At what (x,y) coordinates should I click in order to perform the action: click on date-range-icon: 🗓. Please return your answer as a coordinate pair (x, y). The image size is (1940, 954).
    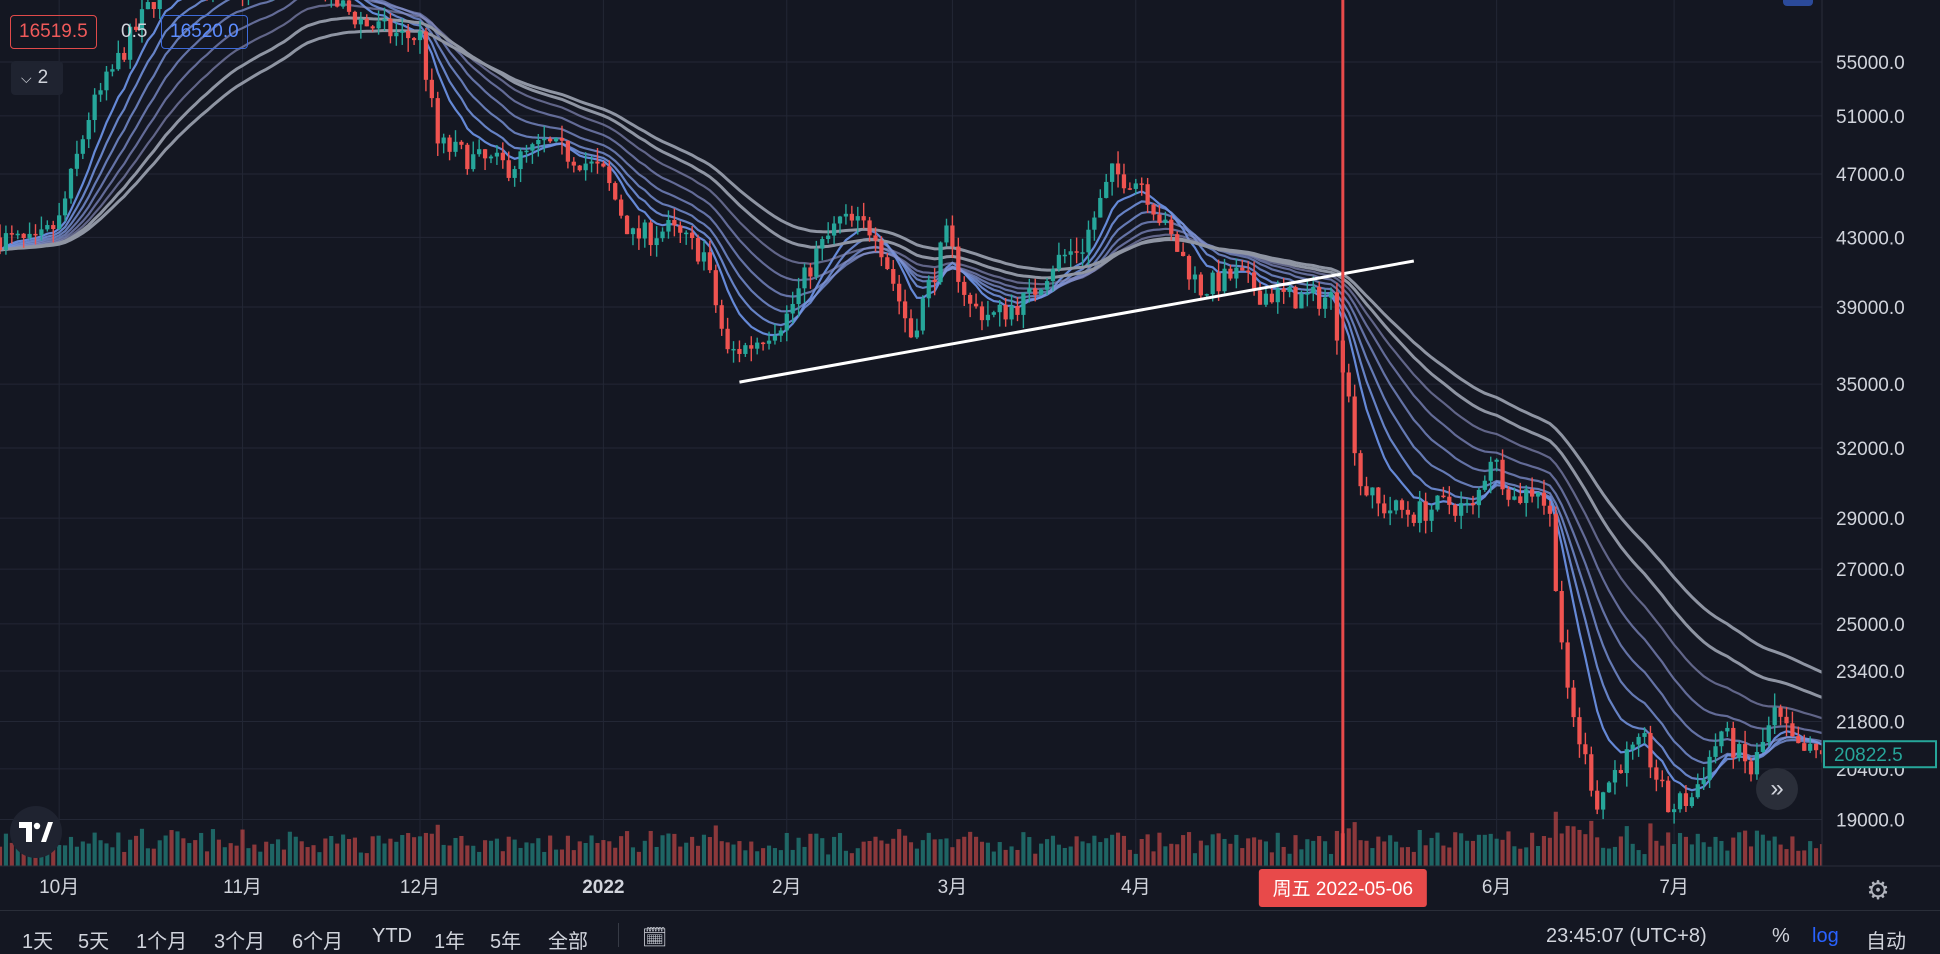
    Looking at the image, I should click on (655, 938).